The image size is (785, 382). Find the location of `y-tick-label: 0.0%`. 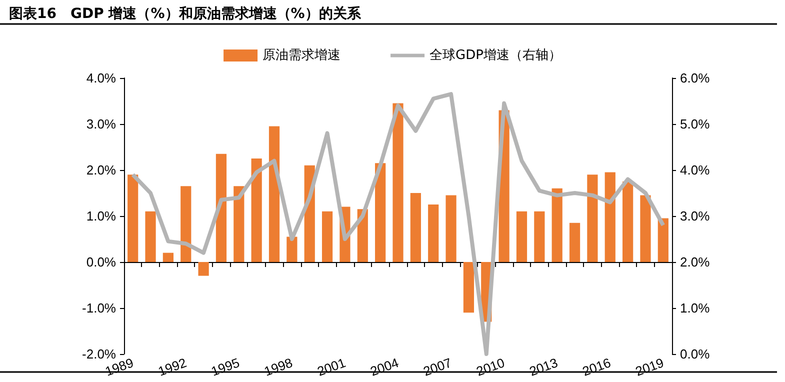

y-tick-label: 0.0% is located at coordinates (101, 262).